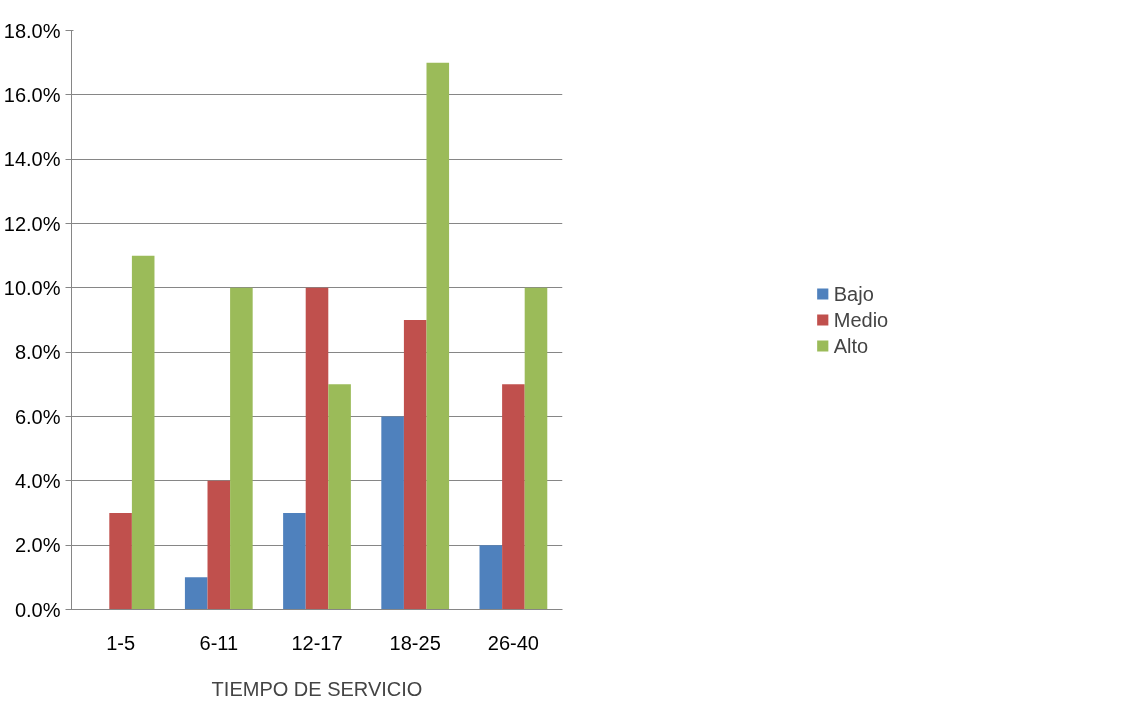 The width and height of the screenshot is (1141, 702). I want to click on y-tick-label: 4.0%, so click(37, 480).